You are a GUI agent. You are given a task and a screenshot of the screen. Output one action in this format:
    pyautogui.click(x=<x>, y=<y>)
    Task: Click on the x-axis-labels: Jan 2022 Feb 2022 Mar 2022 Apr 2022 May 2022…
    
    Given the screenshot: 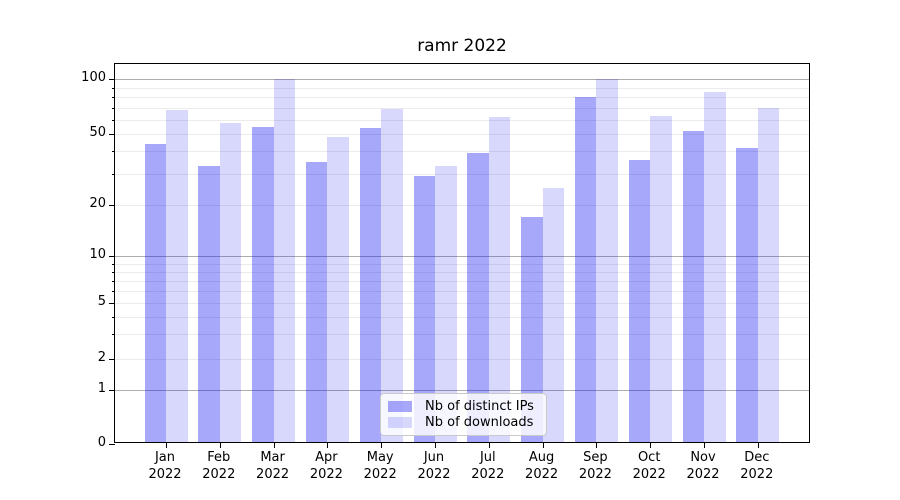 What is the action you would take?
    pyautogui.click(x=462, y=470)
    